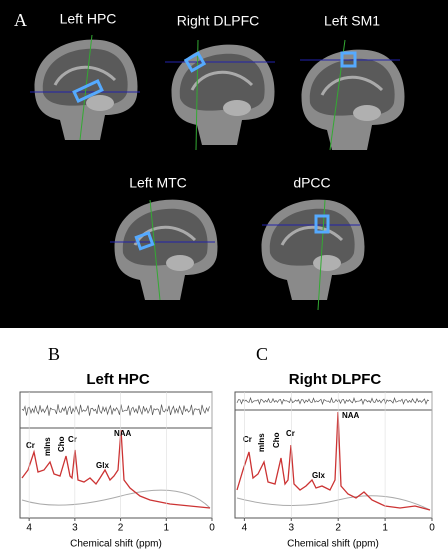 Image resolution: width=448 pixels, height=550 pixels. Describe the element at coordinates (20, 20) in the screenshot. I see `panel-letter: A` at that location.